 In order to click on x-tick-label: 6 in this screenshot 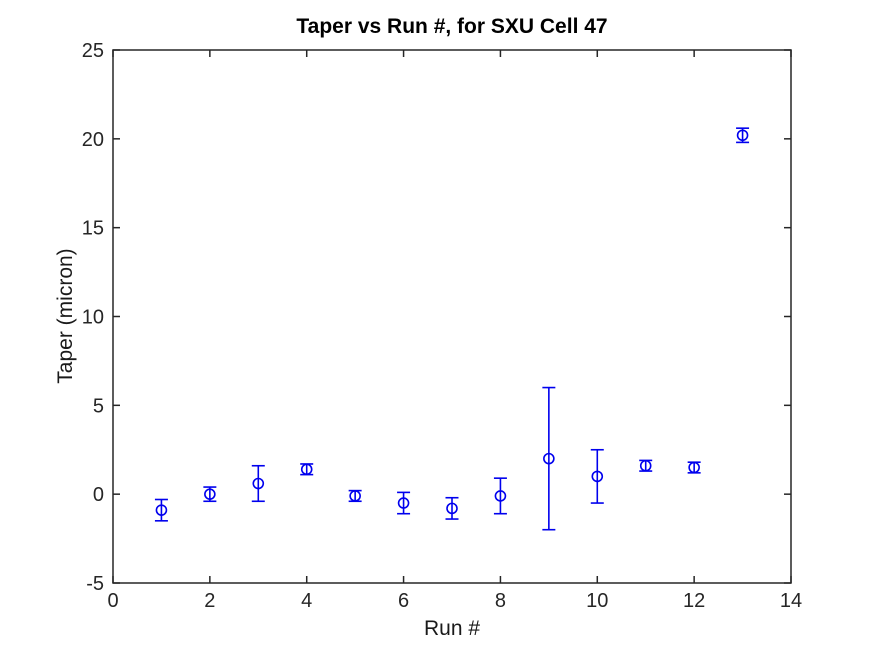, I will do `click(403, 601)`.